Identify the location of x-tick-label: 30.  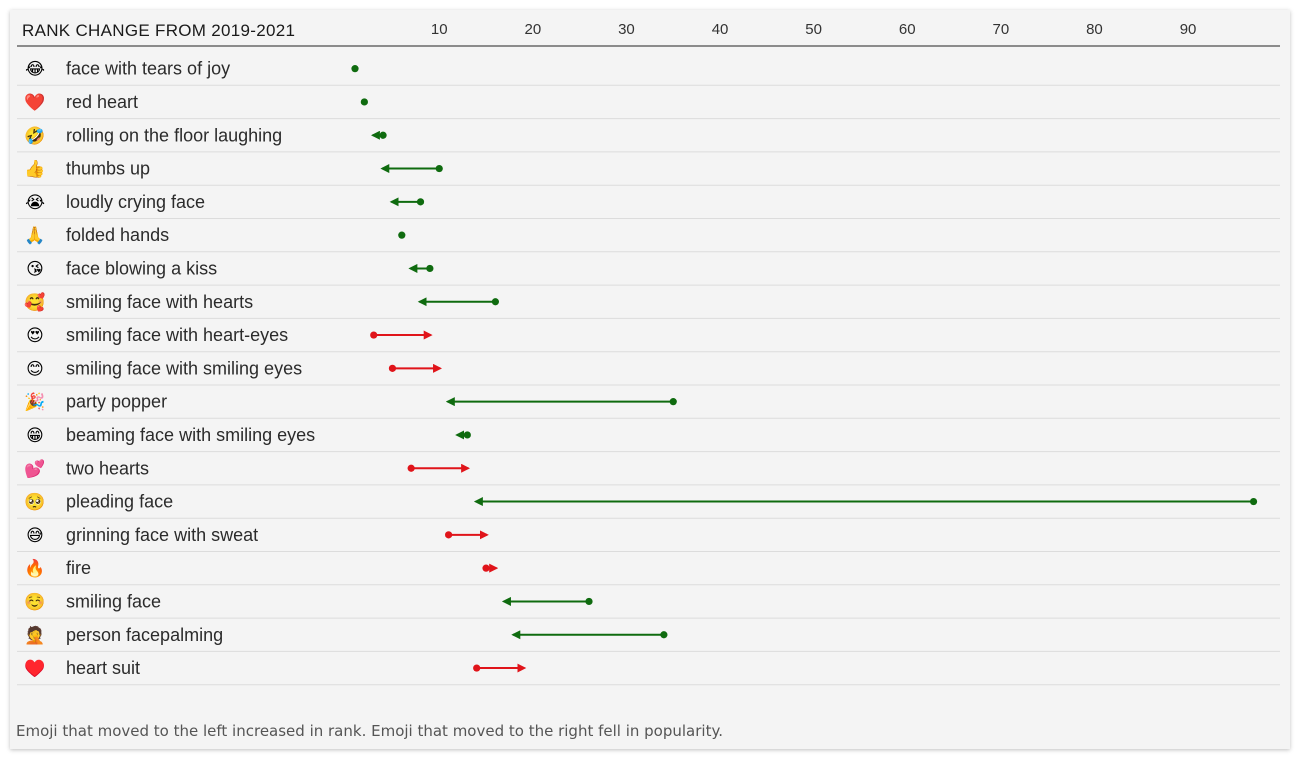
(626, 29).